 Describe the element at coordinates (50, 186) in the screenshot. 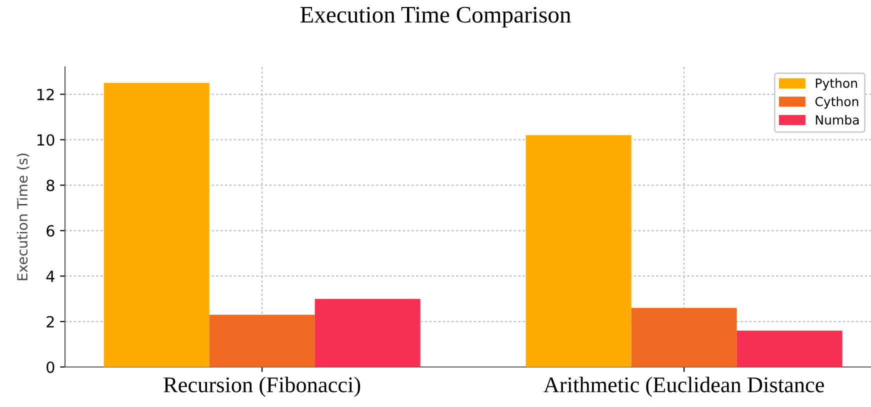

I see `y-tick-label: 8` at that location.